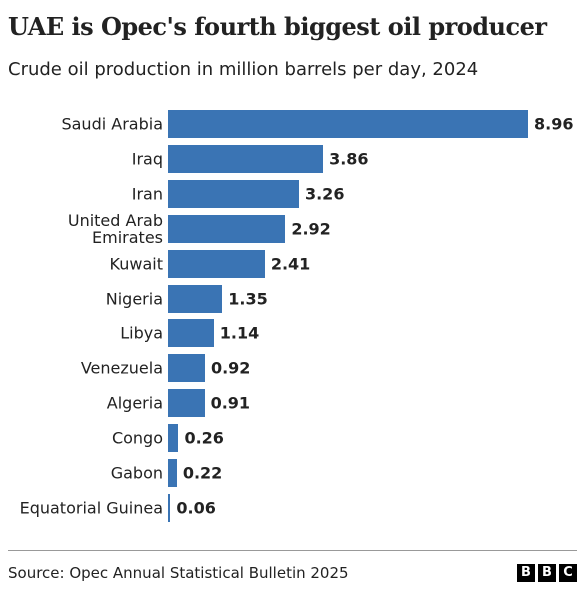  What do you see at coordinates (121, 368) in the screenshot?
I see `category-label: Venezuela` at bounding box center [121, 368].